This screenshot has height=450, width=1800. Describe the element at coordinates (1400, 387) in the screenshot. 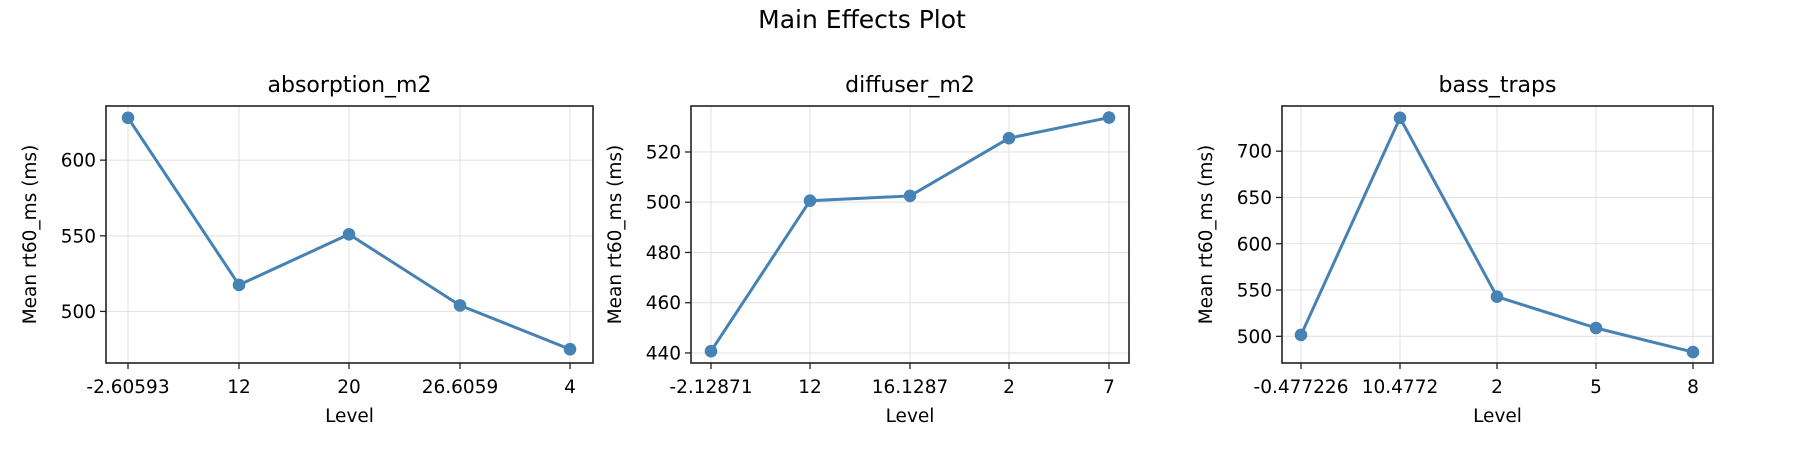

I see `x-tick-label: 10.4772` at that location.